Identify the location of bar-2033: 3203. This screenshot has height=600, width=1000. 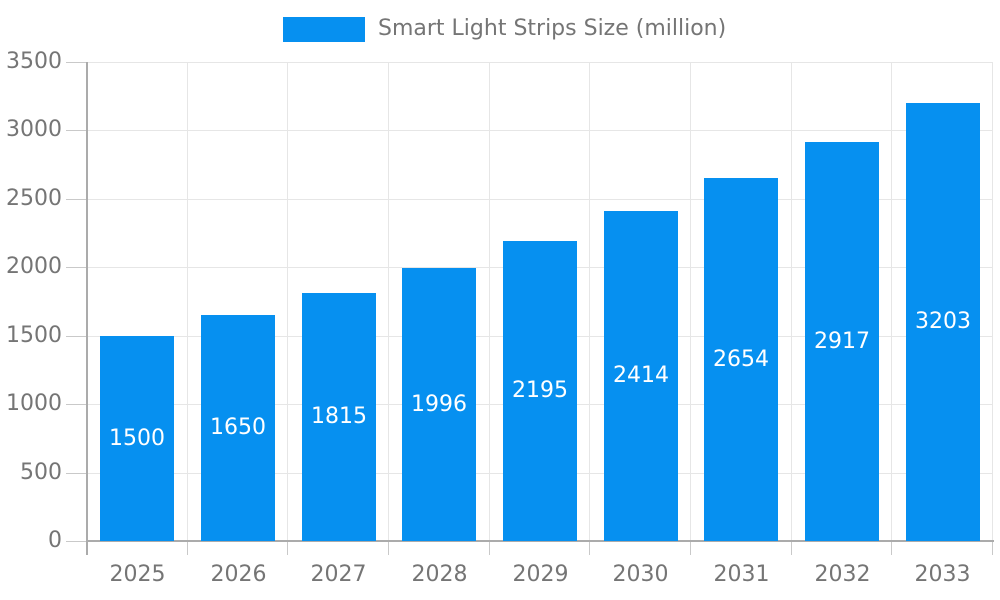
(943, 322).